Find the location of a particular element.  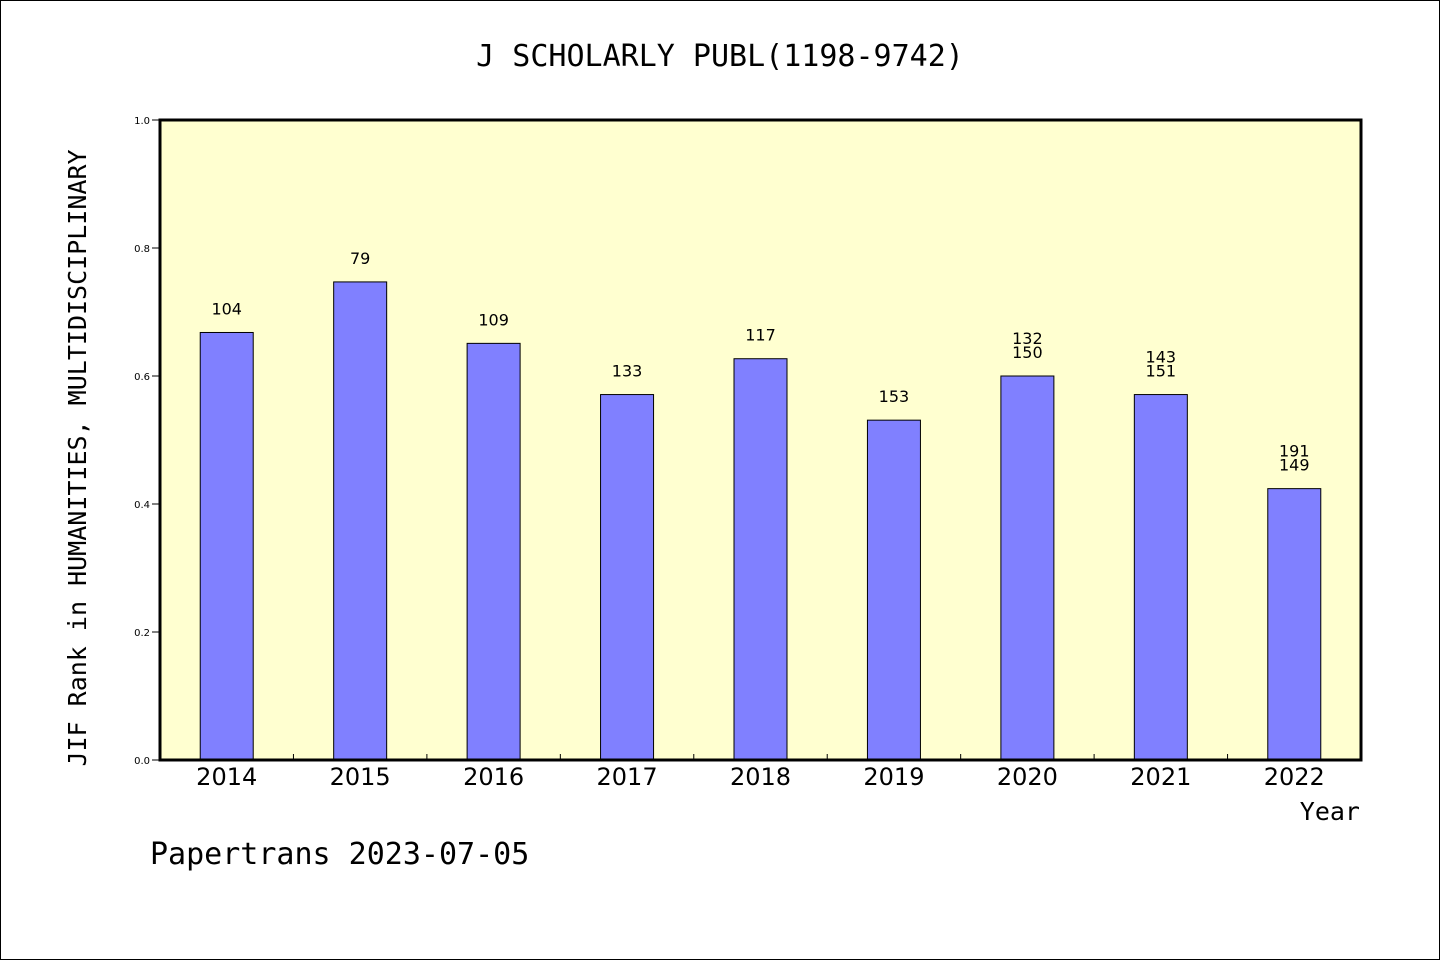

bar-2014 is located at coordinates (226, 546).